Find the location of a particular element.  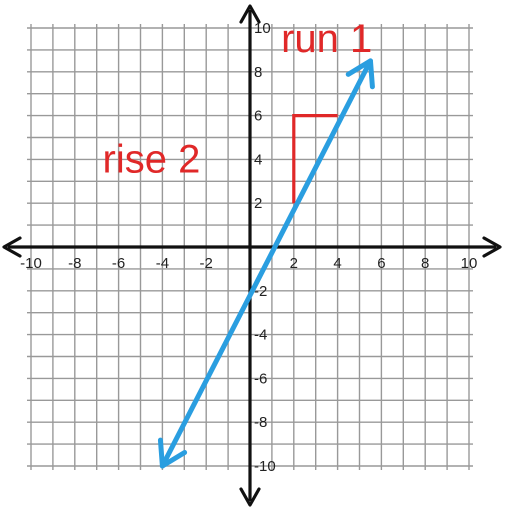

x-axis-arrow-left is located at coordinates (12, 247).